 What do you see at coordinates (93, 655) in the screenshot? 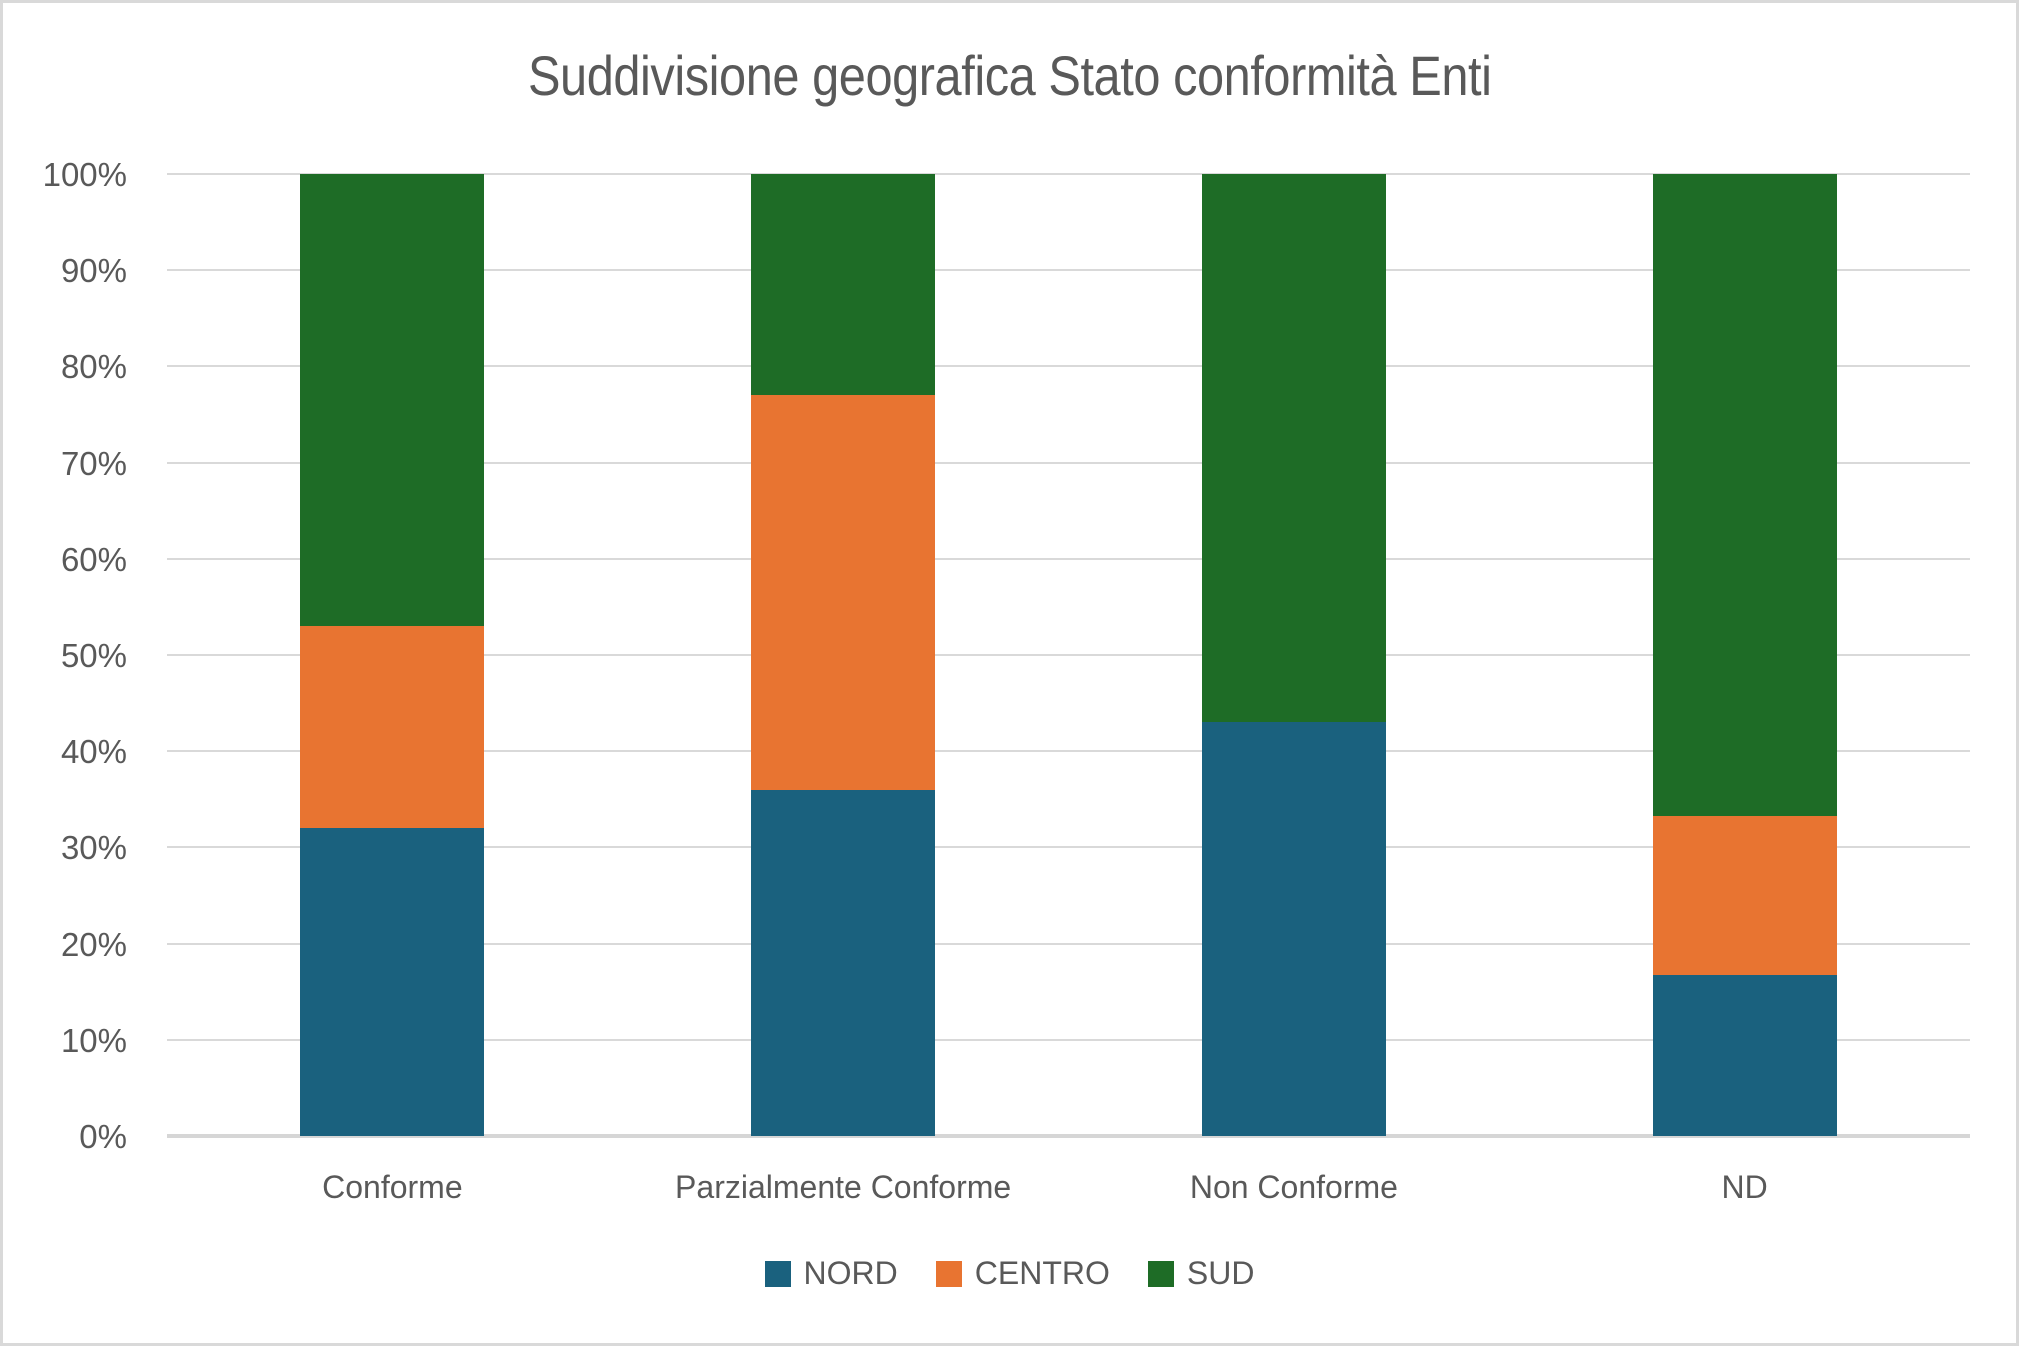
I see `y-tick-label-50: 50%` at bounding box center [93, 655].